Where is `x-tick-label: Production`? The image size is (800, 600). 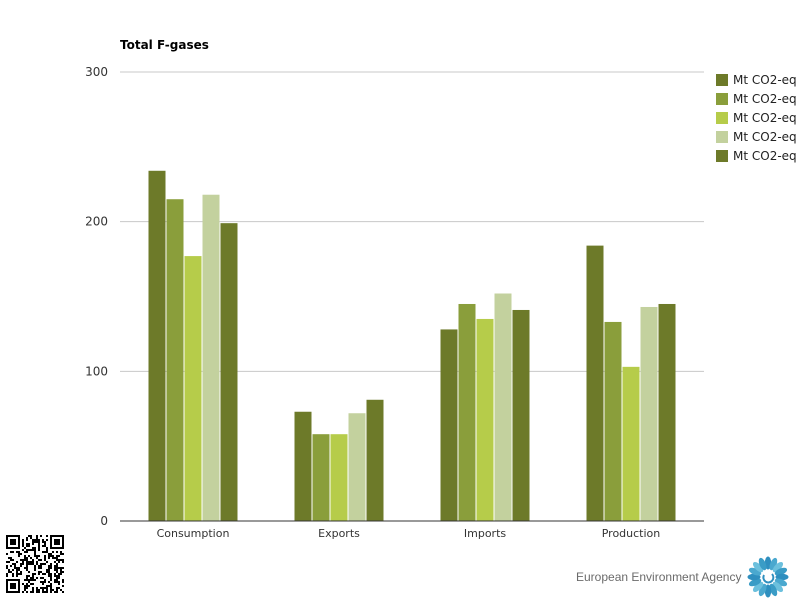
x-tick-label: Production is located at coordinates (631, 533).